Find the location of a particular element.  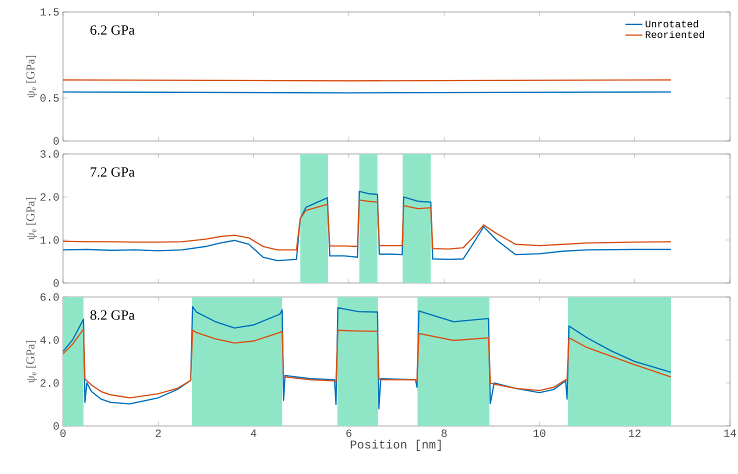

x-tick-label: 4 is located at coordinates (253, 433).